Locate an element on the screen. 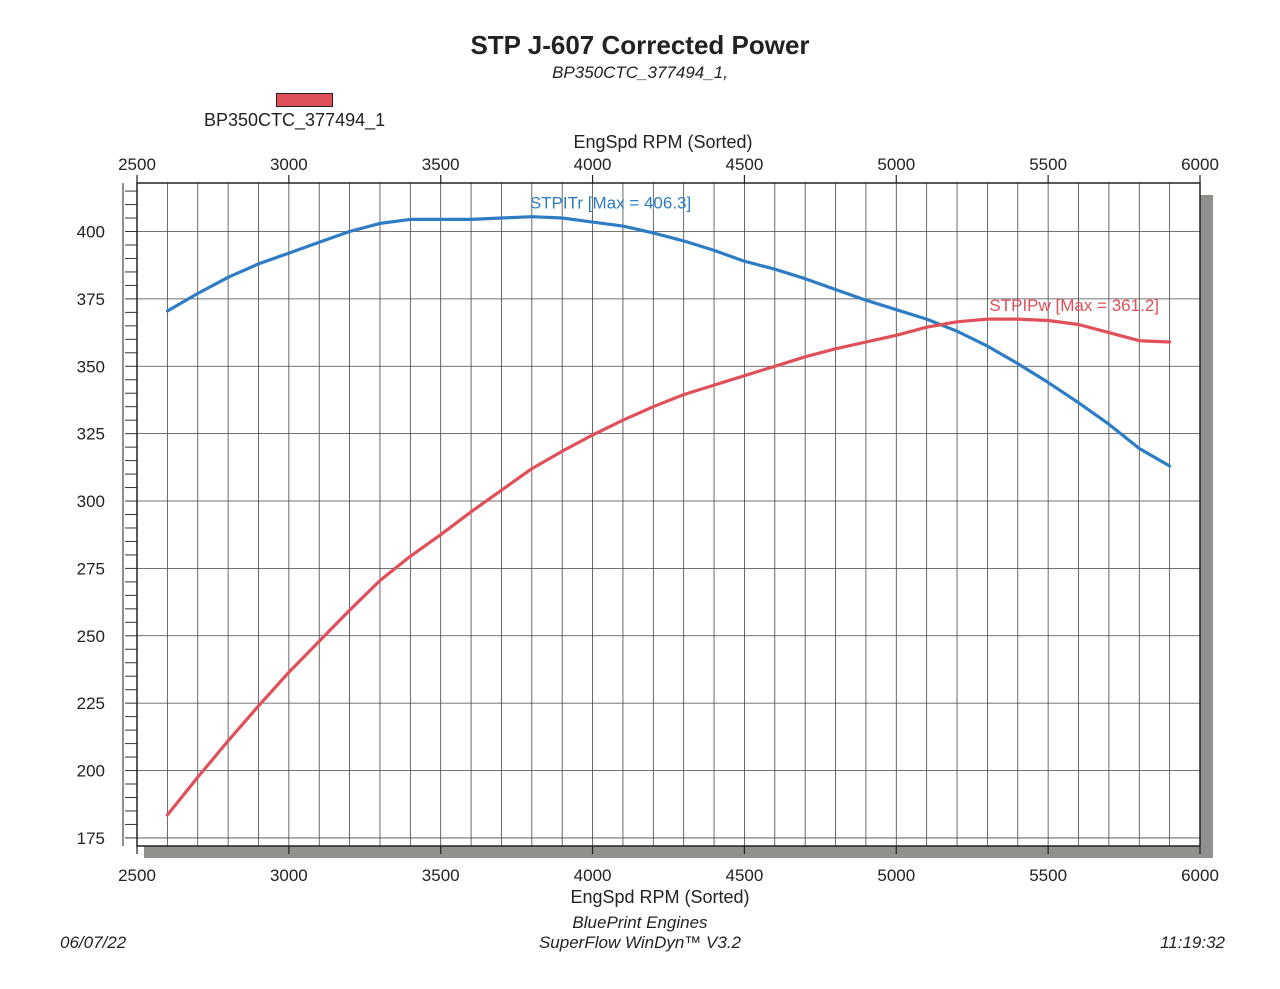 The image size is (1280, 989). y-tick-label: 300 is located at coordinates (91, 501).